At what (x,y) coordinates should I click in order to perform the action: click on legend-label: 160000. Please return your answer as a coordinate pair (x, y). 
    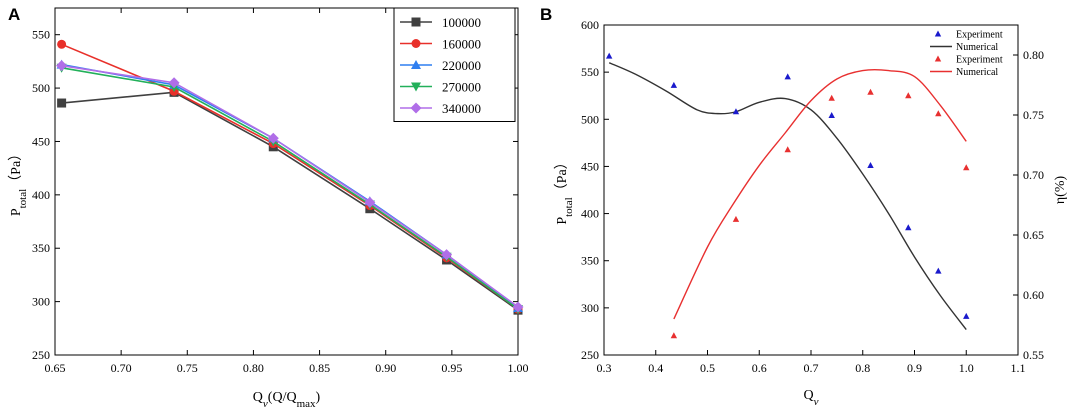
    Looking at the image, I should click on (461, 44).